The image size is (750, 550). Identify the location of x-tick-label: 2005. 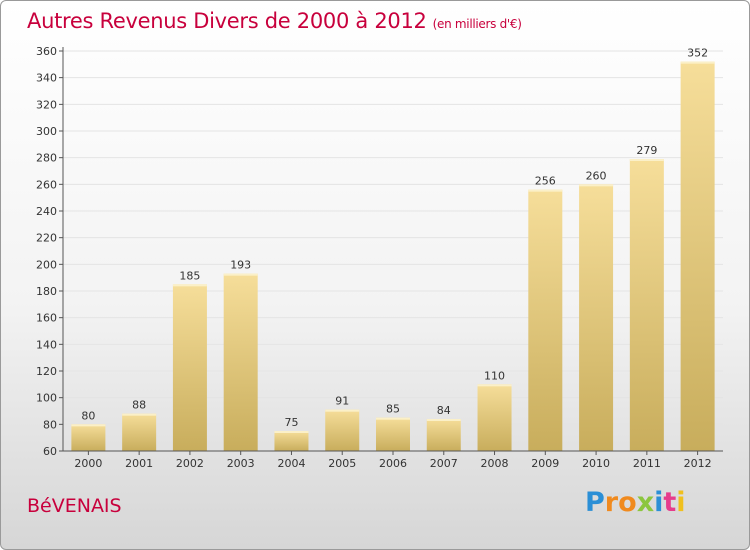
(342, 463).